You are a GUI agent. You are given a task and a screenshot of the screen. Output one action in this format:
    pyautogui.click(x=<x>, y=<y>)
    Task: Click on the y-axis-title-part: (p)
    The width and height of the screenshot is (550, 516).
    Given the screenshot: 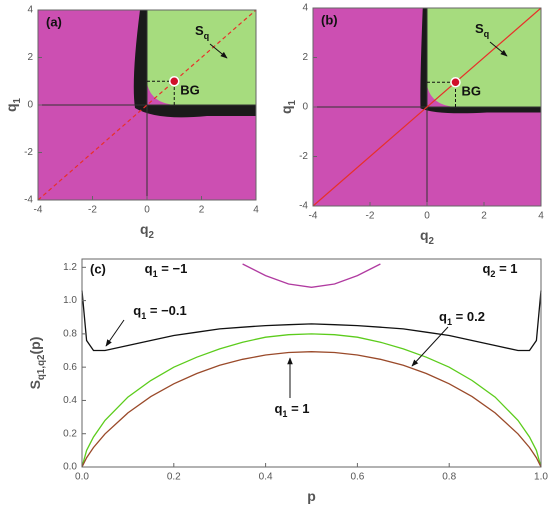 What is the action you would take?
    pyautogui.click(x=35, y=346)
    